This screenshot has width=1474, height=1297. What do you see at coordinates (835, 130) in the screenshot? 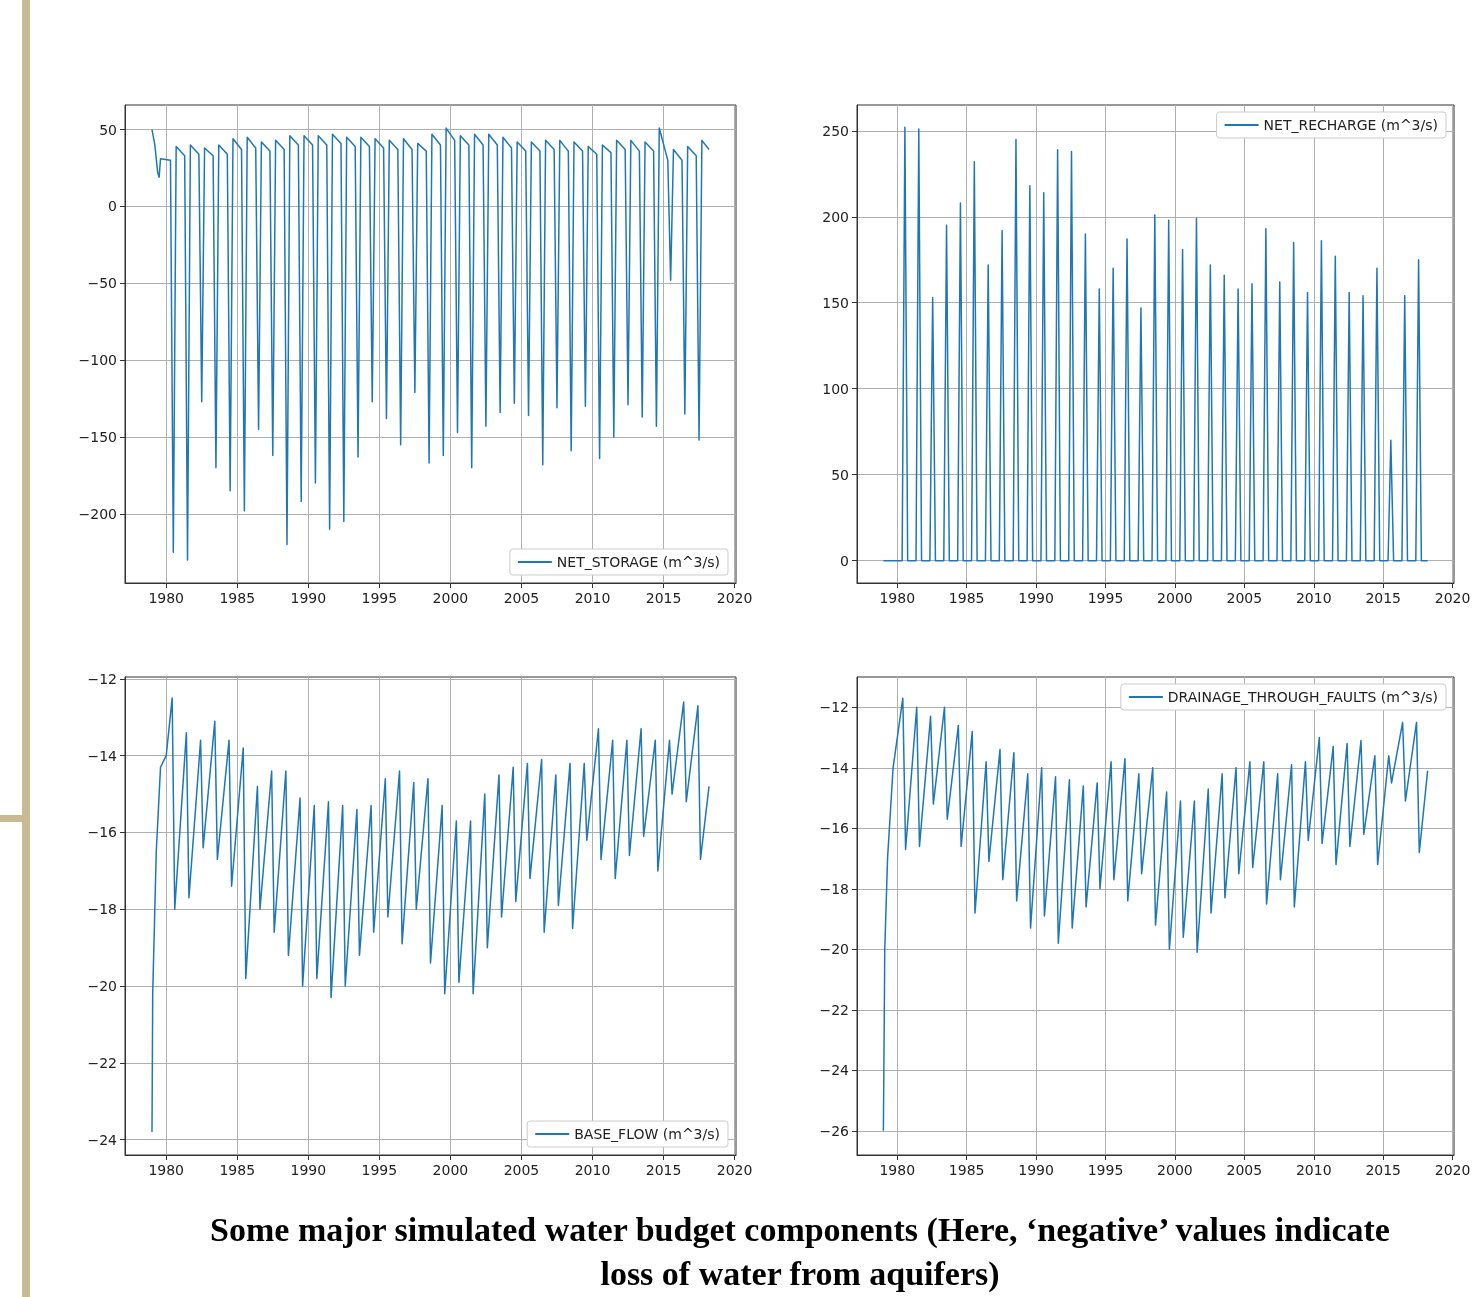
I see `y-tick-label: 250` at bounding box center [835, 130].